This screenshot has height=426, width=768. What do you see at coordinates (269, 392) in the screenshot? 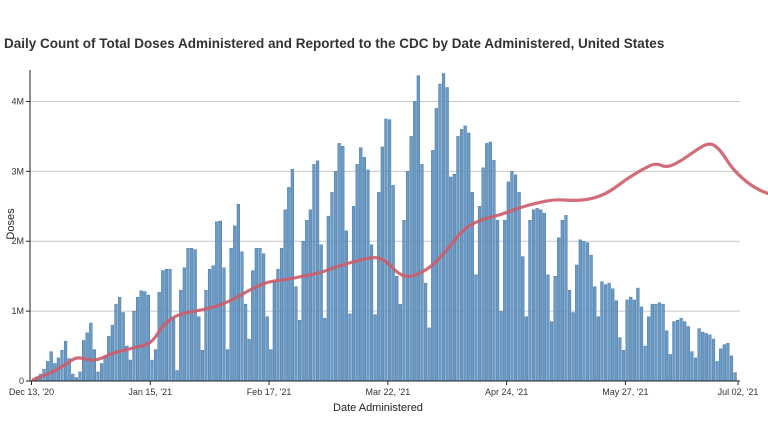
I see `x-tick-label: Feb 17, '21` at bounding box center [269, 392].